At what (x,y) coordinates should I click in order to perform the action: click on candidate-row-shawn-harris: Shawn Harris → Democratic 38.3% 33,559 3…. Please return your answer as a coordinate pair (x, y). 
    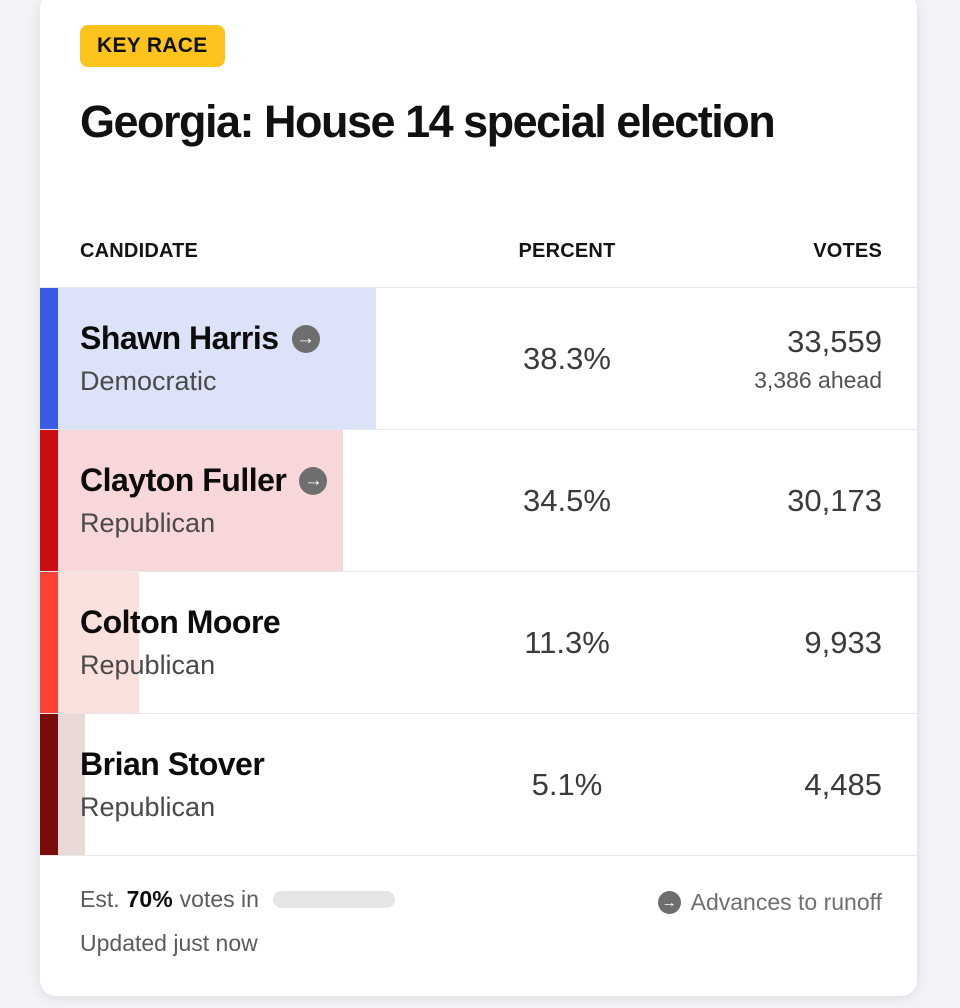
    Looking at the image, I should click on (478, 359).